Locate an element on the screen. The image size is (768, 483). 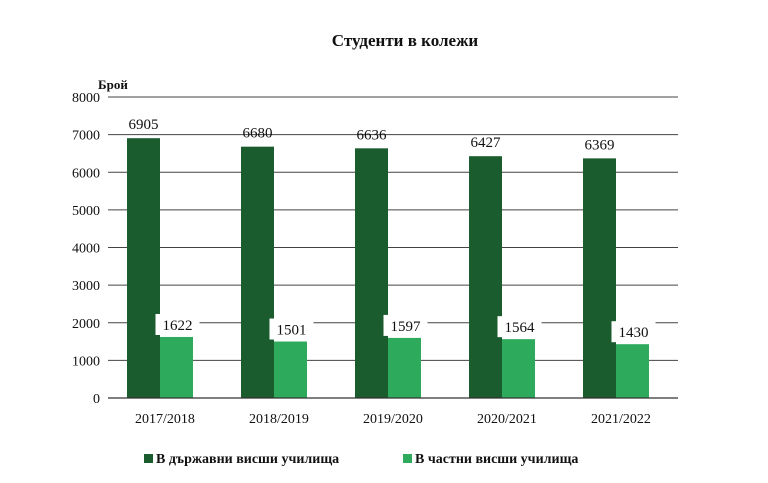
data-label: 1622 is located at coordinates (178, 326).